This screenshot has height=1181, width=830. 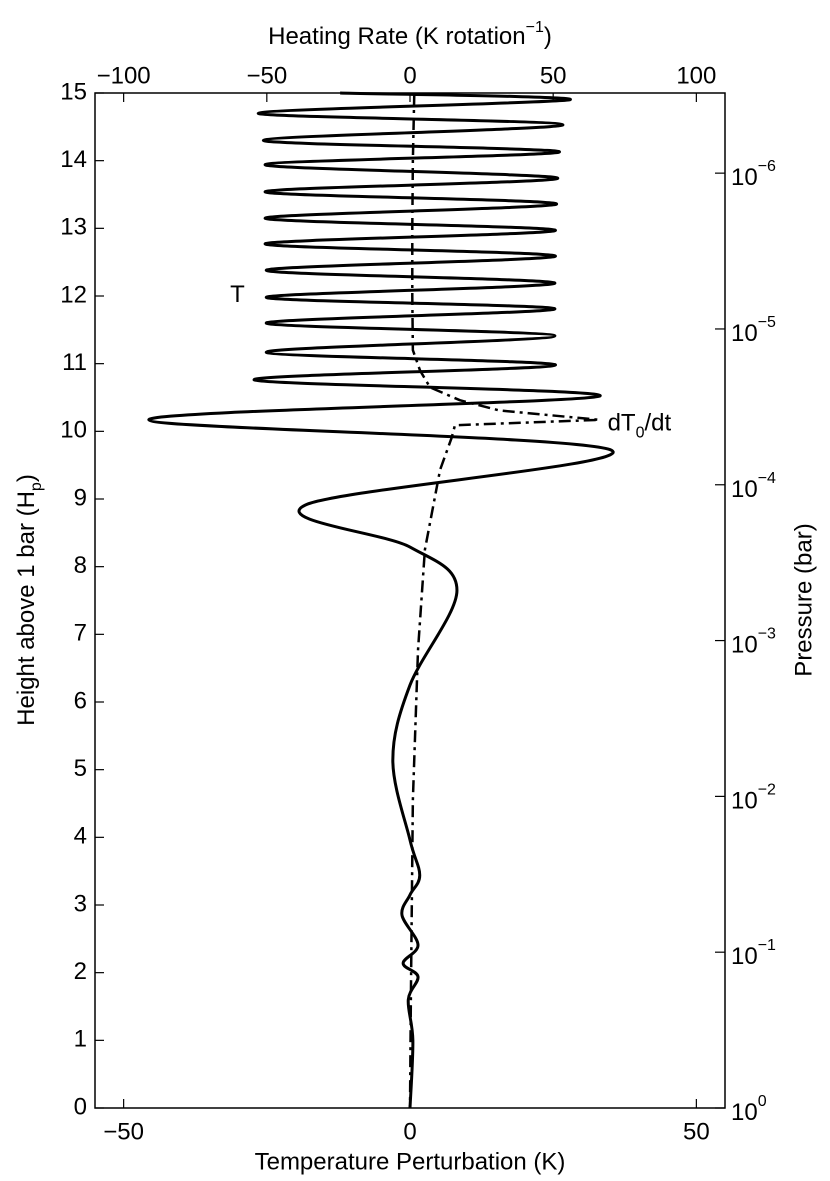 What do you see at coordinates (803, 599) in the screenshot?
I see `y2-axis-title: Pressure (bar)` at bounding box center [803, 599].